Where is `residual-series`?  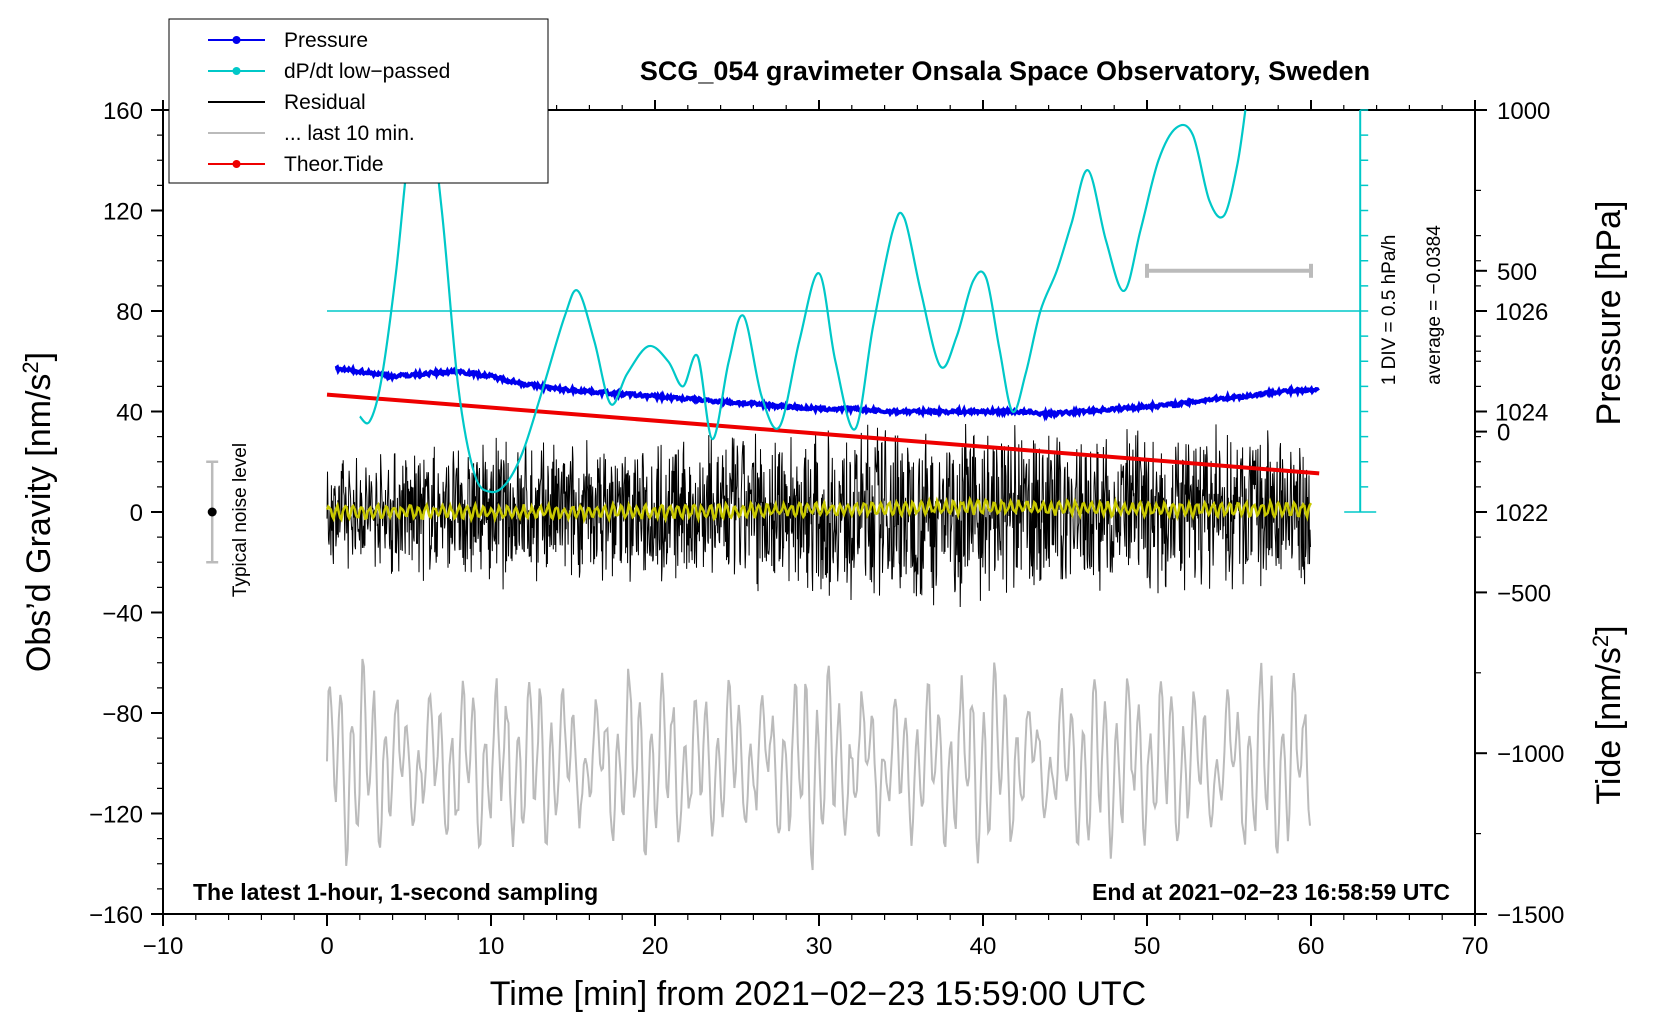
residual-series is located at coordinates (818, 515).